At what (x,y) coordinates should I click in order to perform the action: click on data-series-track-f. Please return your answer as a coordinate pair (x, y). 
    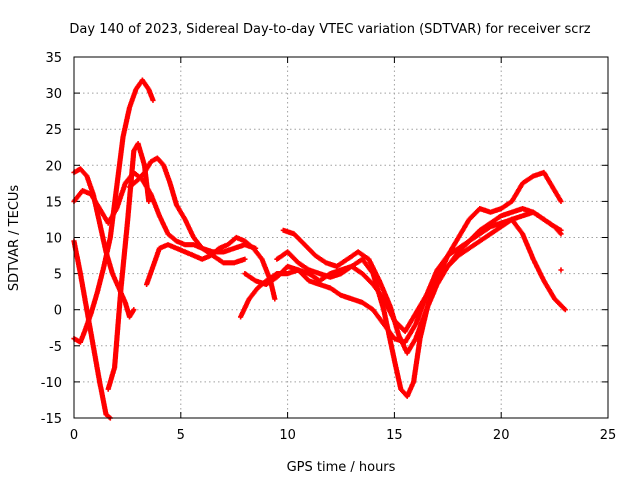
    Looking at the image, I should click on (187, 210).